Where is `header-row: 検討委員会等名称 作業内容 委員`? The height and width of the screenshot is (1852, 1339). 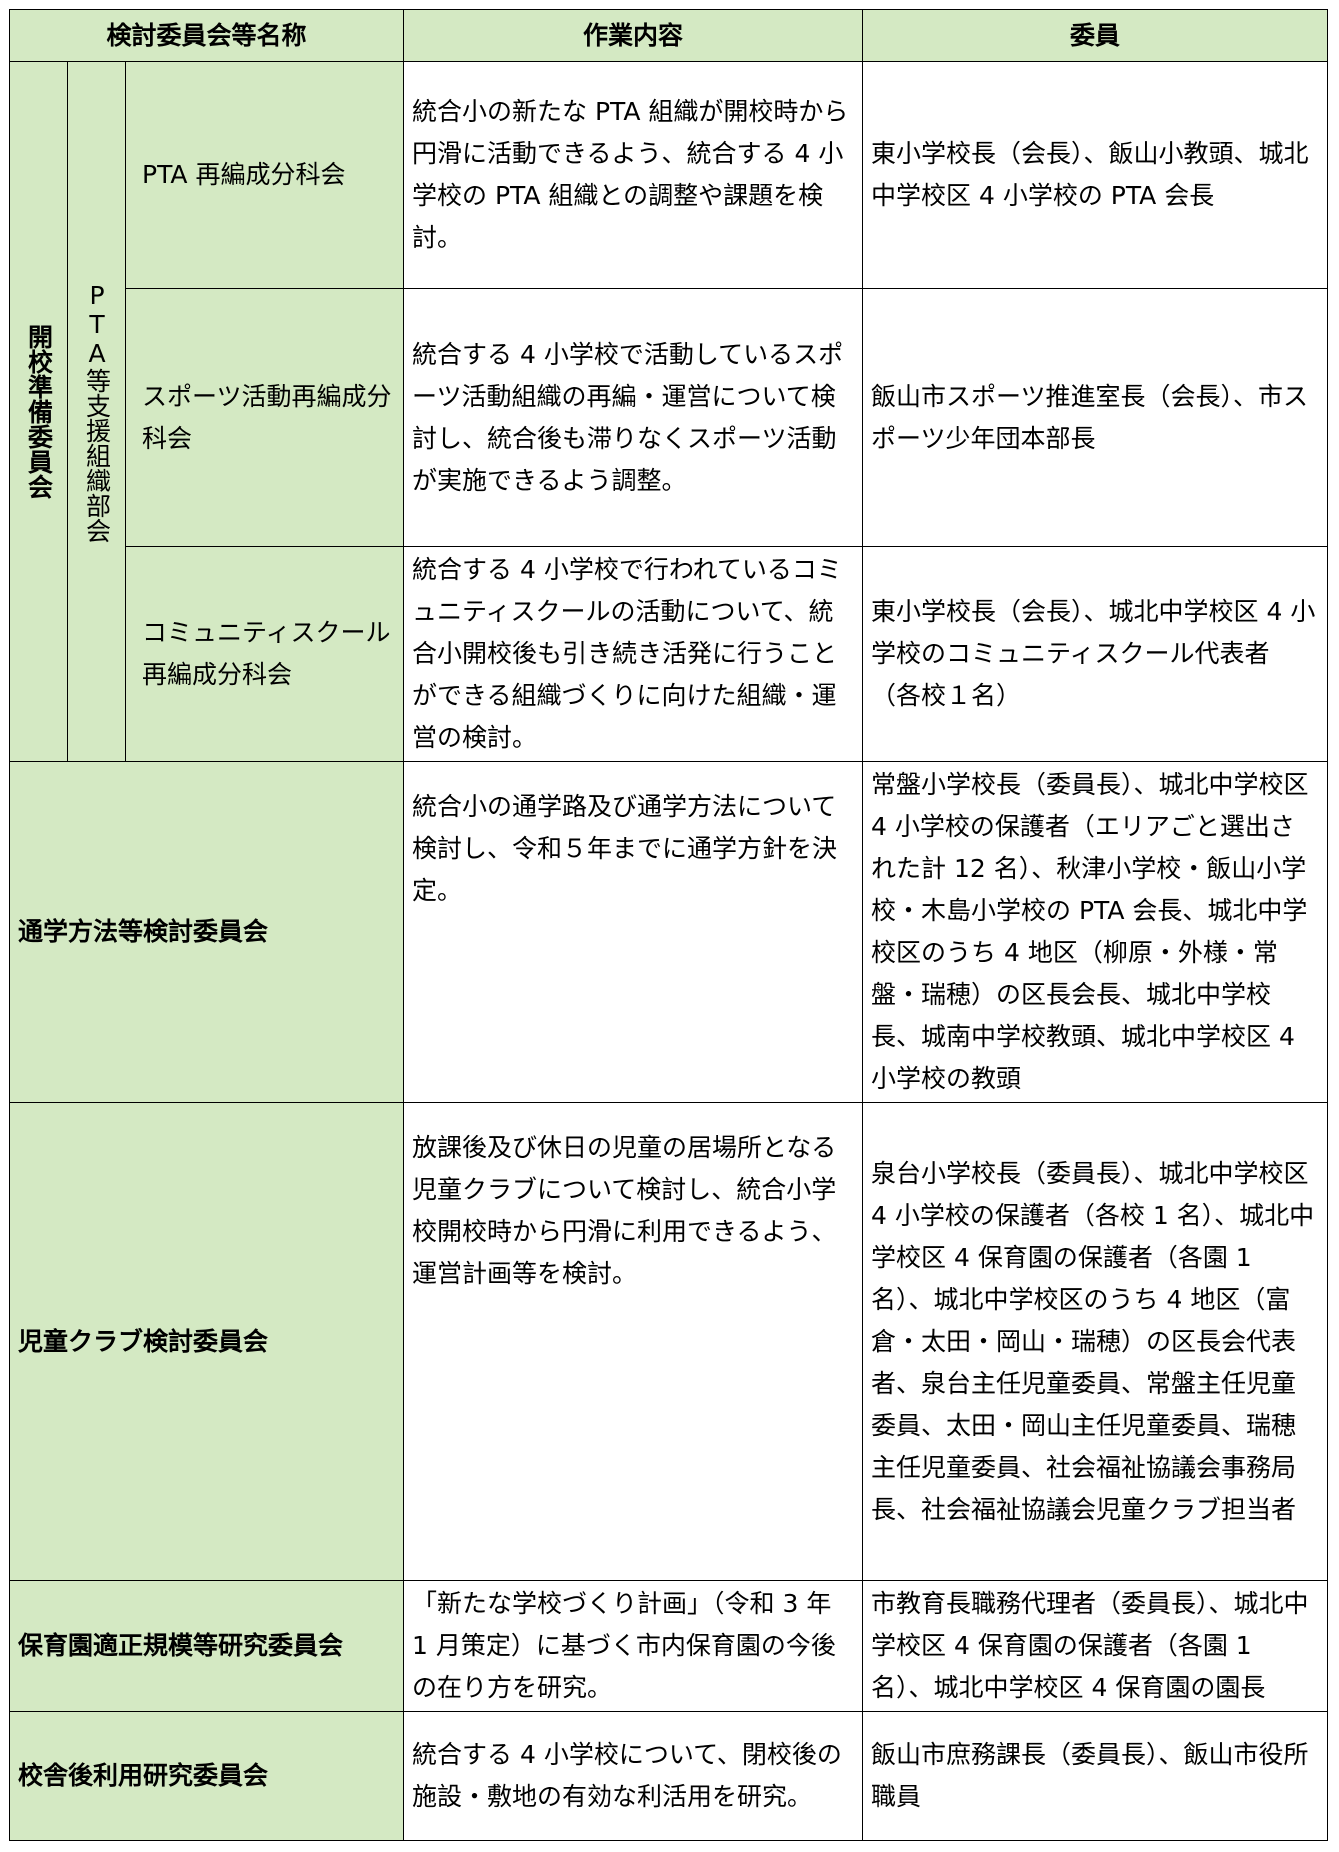
header-row: 検討委員会等名称 作業内容 委員 is located at coordinates (668, 35).